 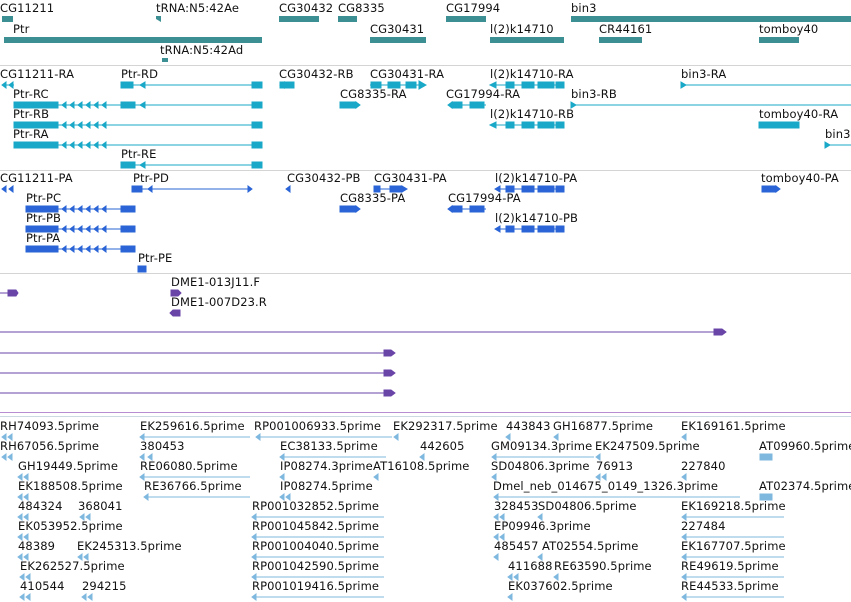 I want to click on protein-cg30431-pa, so click(x=390, y=189).